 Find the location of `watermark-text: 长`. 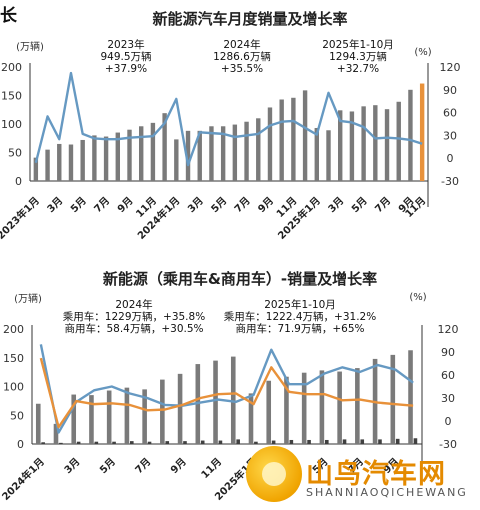

watermark-text: 长 is located at coordinates (9, 15).